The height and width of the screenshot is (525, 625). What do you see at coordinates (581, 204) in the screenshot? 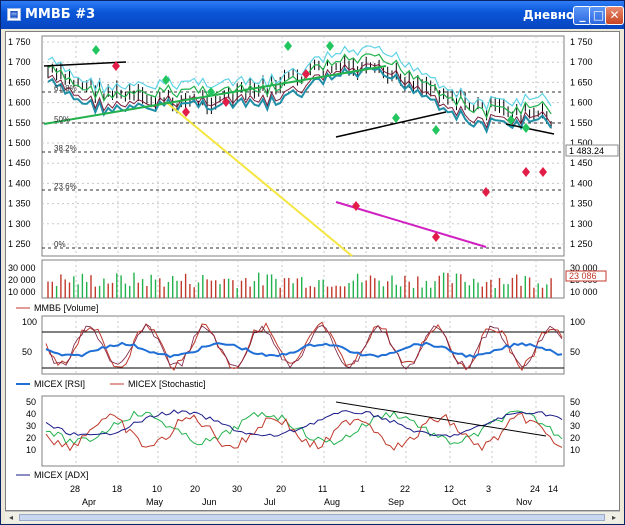
I see `price-tick-right: 1 350` at bounding box center [581, 204].